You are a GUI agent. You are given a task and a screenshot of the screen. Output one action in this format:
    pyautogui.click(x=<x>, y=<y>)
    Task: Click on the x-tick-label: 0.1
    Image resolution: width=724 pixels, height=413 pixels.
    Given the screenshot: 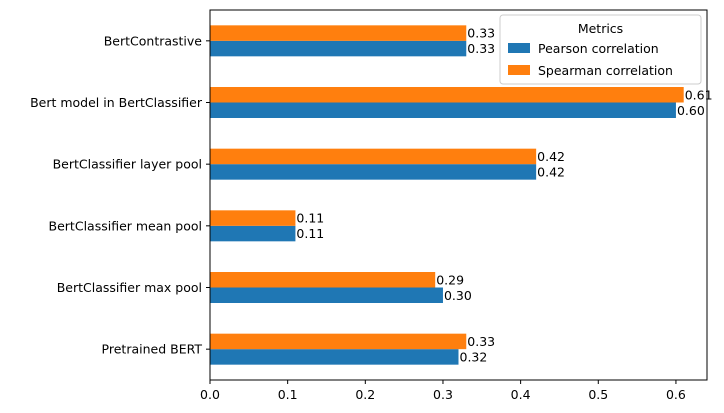 What is the action you would take?
    pyautogui.click(x=288, y=394)
    